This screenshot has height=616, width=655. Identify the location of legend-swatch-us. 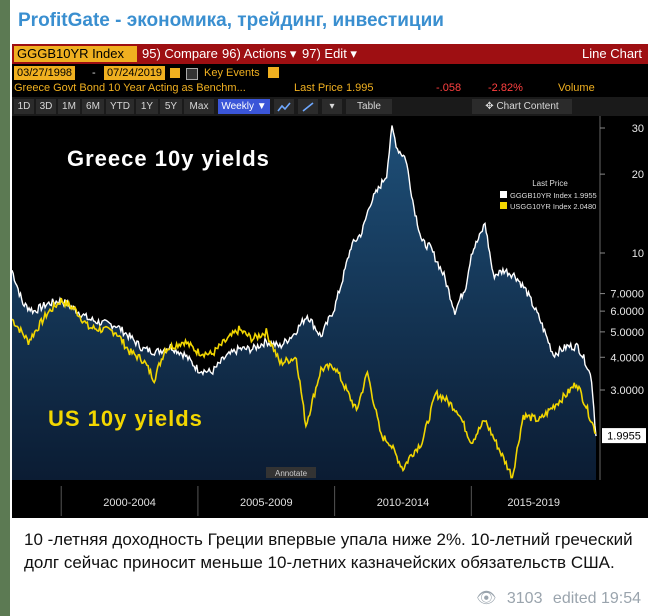
(503, 205).